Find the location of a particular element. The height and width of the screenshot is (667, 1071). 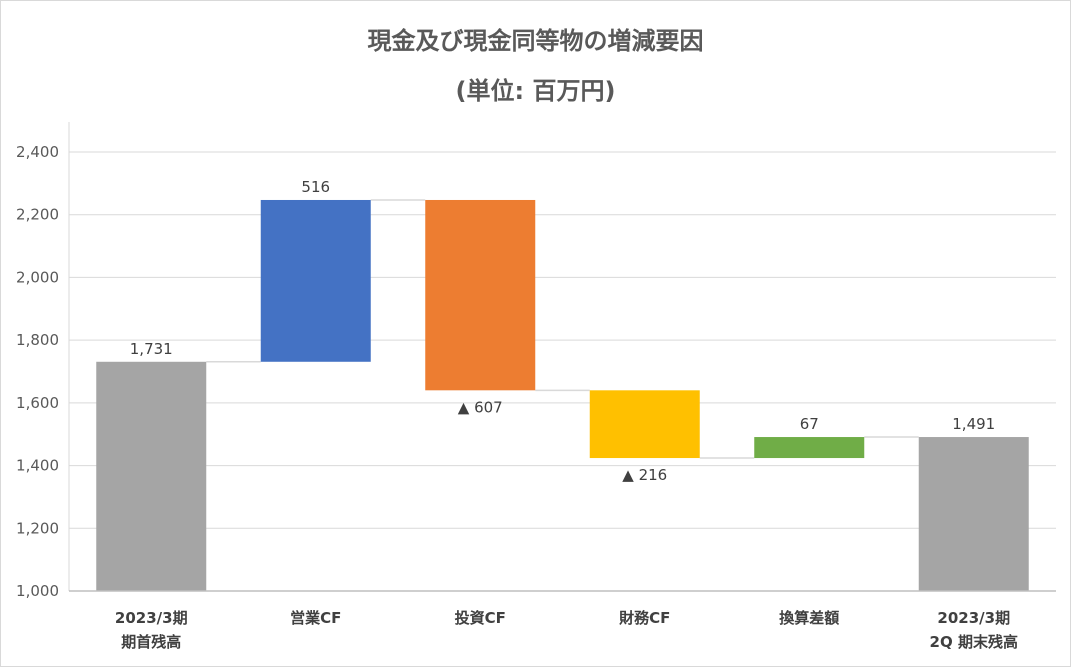

y-tick-label: 2,000 is located at coordinates (37, 277).